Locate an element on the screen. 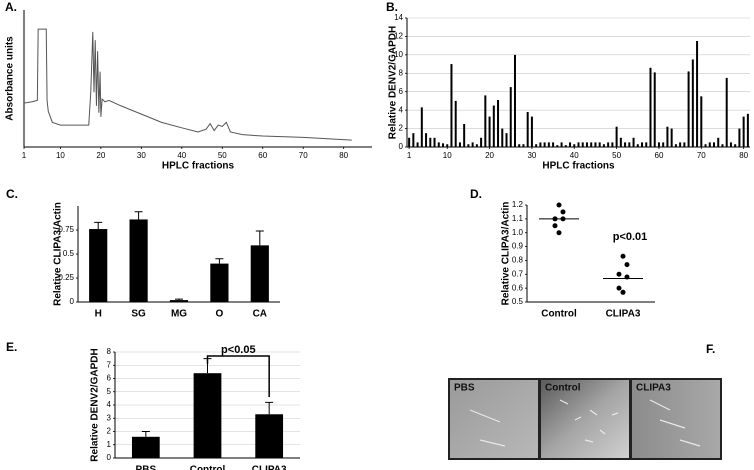 The width and height of the screenshot is (754, 470). x-tick-label: 50 is located at coordinates (222, 155).